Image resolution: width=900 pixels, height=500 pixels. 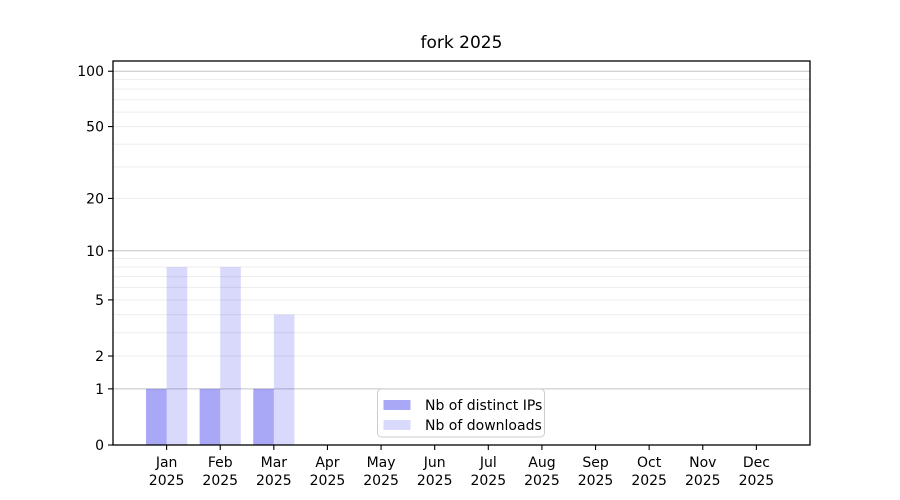 I want to click on x-tick-label-month: Jun, so click(x=434, y=463).